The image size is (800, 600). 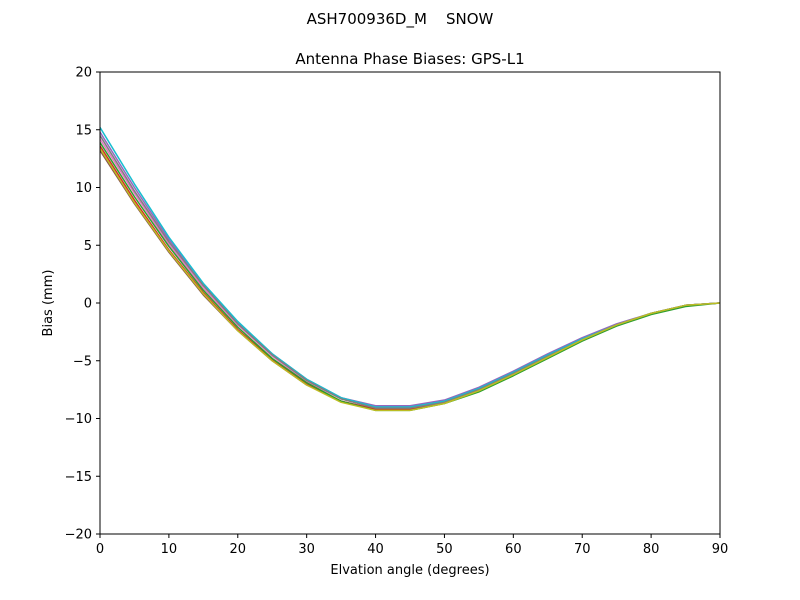 I want to click on y-axis: −20 −15 −10 −5 0 5 10 15 20, so click(x=82, y=304).